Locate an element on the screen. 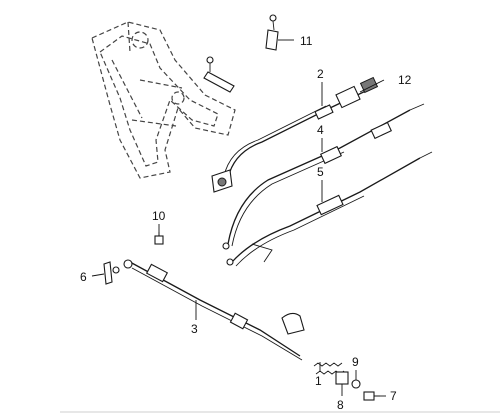 Image resolution: width=500 pixels, height=420 pixels. callout-2: 2 is located at coordinates (320, 74).